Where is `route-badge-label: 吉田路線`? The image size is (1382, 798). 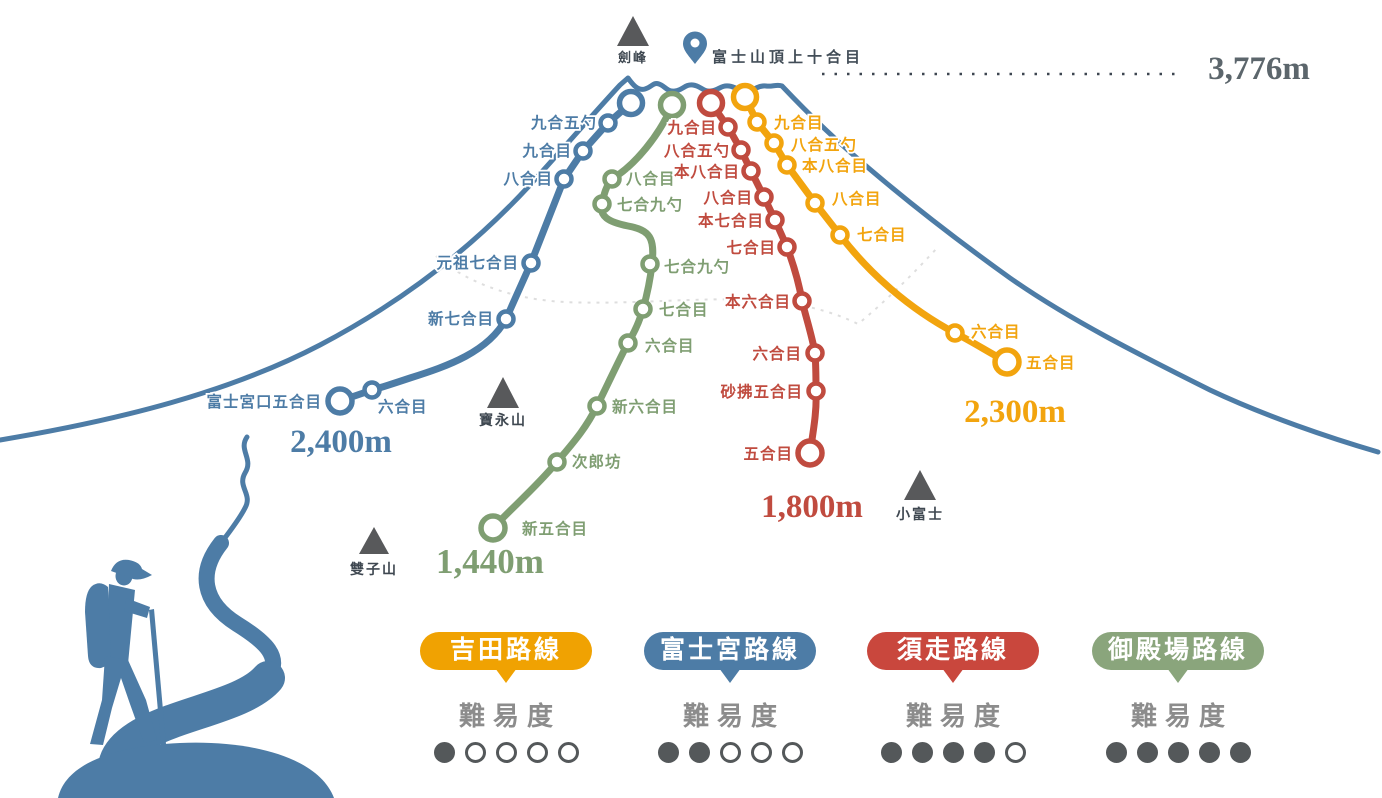 route-badge-label: 吉田路線 is located at coordinates (505, 650).